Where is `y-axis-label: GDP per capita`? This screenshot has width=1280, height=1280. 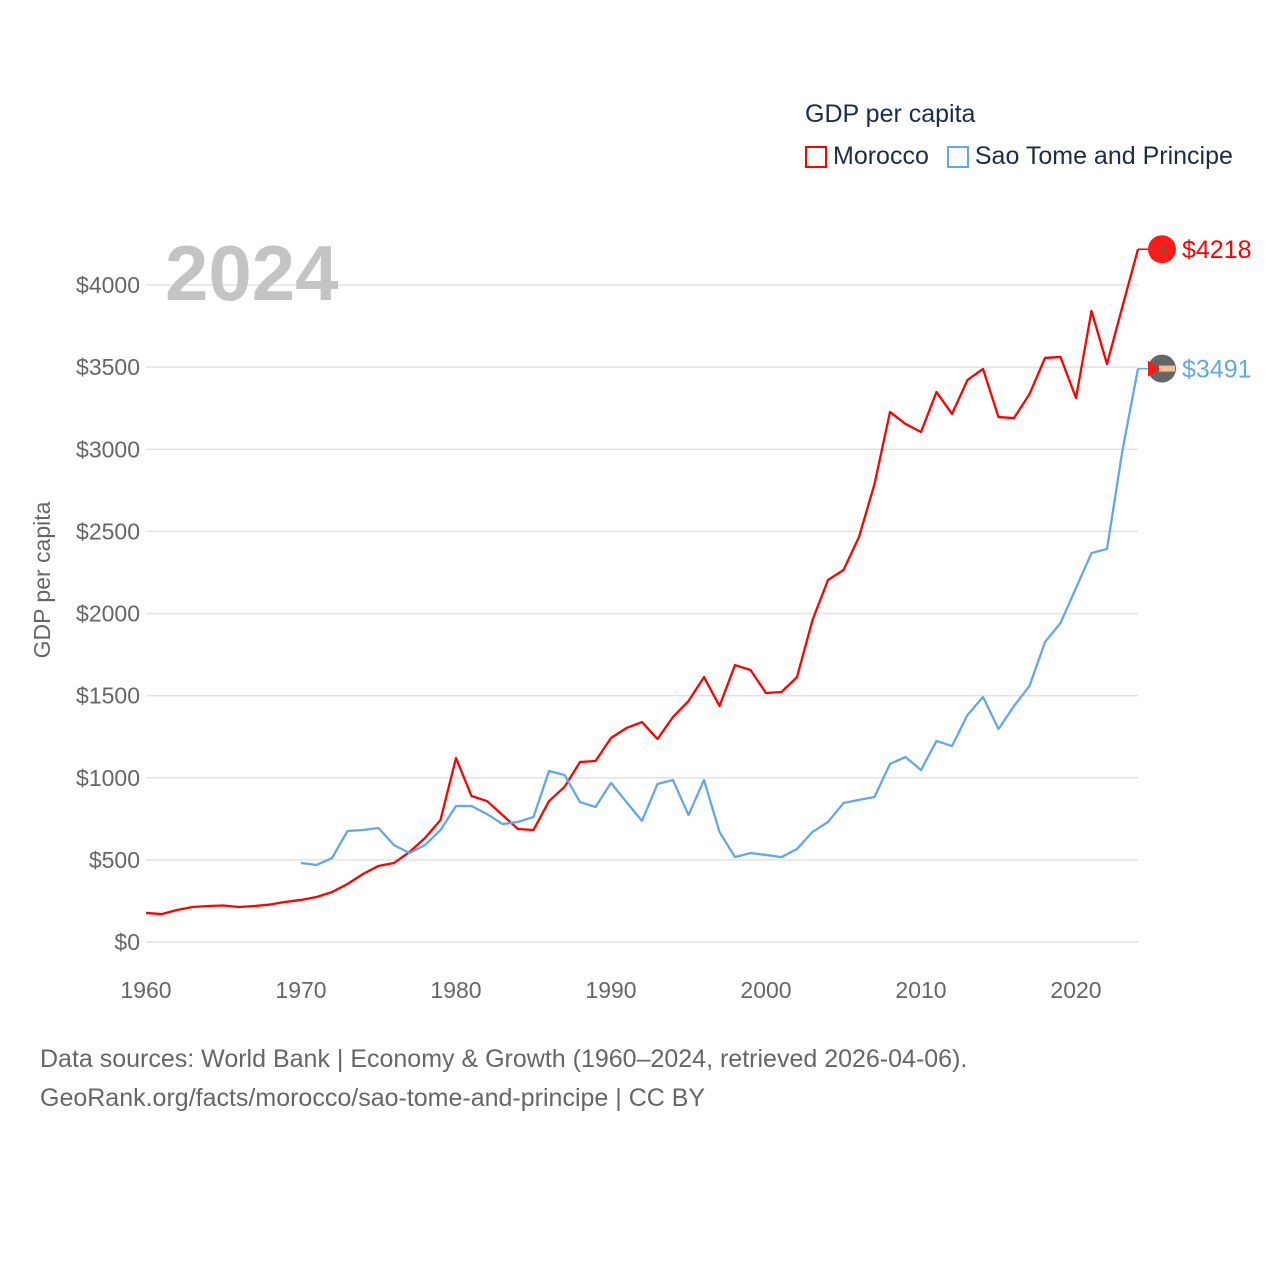
y-axis-label: GDP per capita is located at coordinates (42, 579).